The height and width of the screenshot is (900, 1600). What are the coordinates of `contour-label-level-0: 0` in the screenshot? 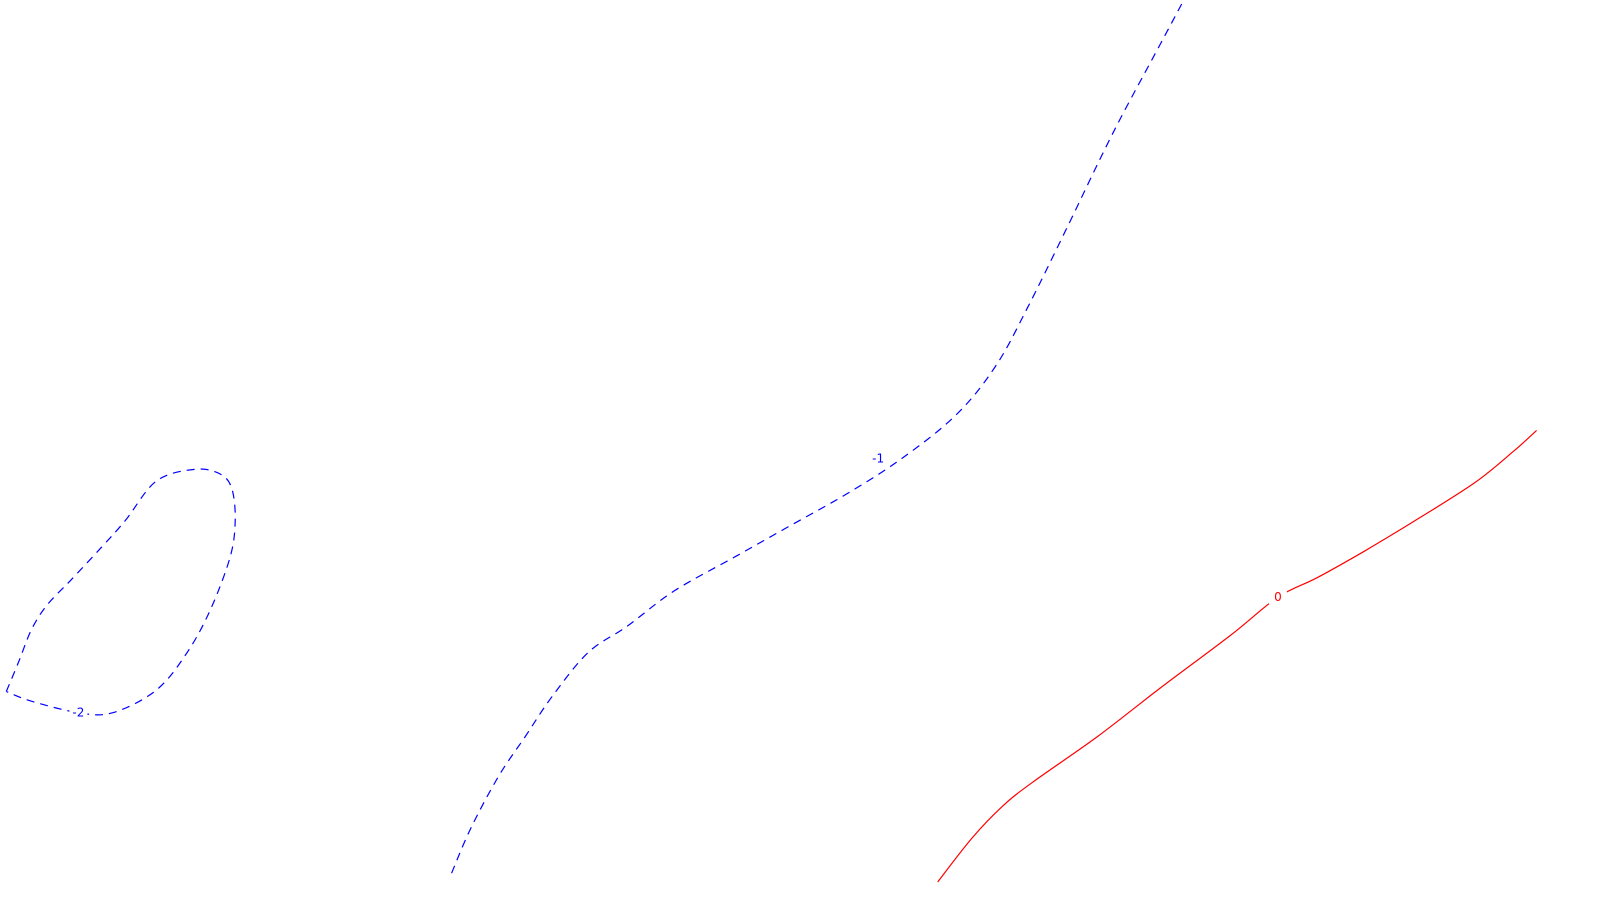 It's located at (1278, 597).